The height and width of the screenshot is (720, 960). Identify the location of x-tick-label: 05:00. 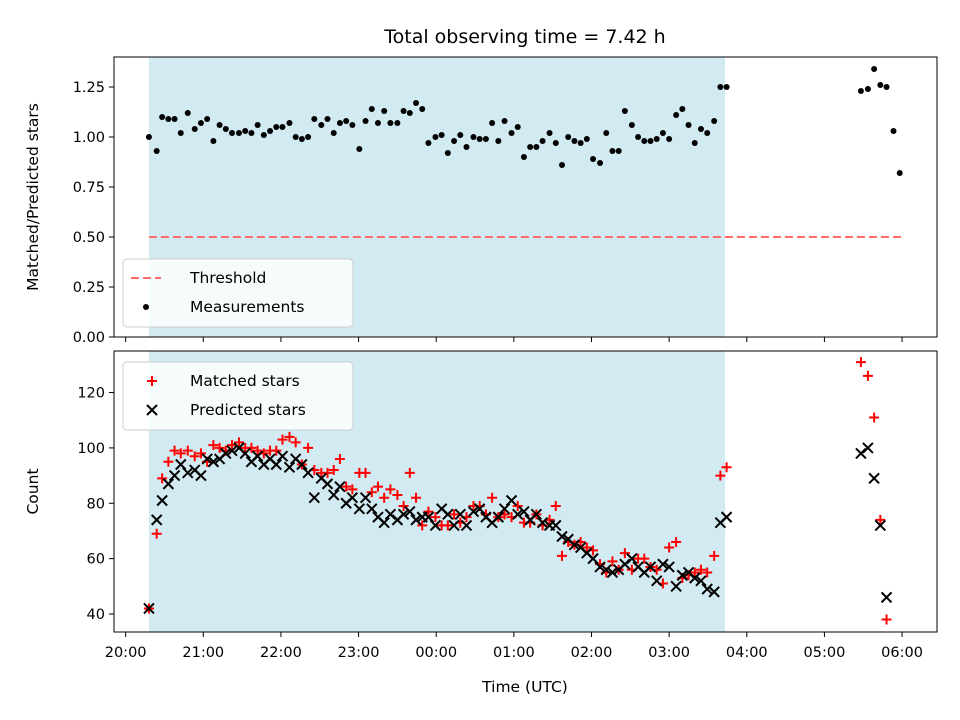
(825, 653).